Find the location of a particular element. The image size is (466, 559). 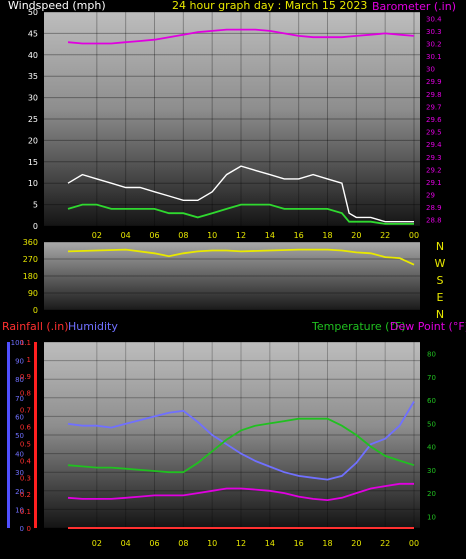

barometer-y-tick-label: 29.3 is located at coordinates (434, 158).